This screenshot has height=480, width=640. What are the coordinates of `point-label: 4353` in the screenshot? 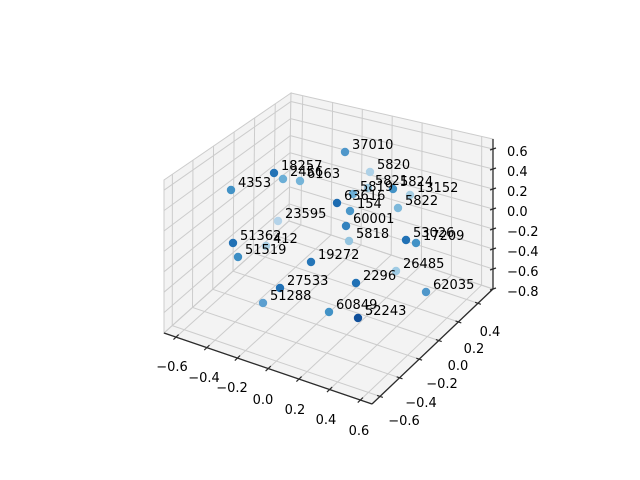 It's located at (254, 183).